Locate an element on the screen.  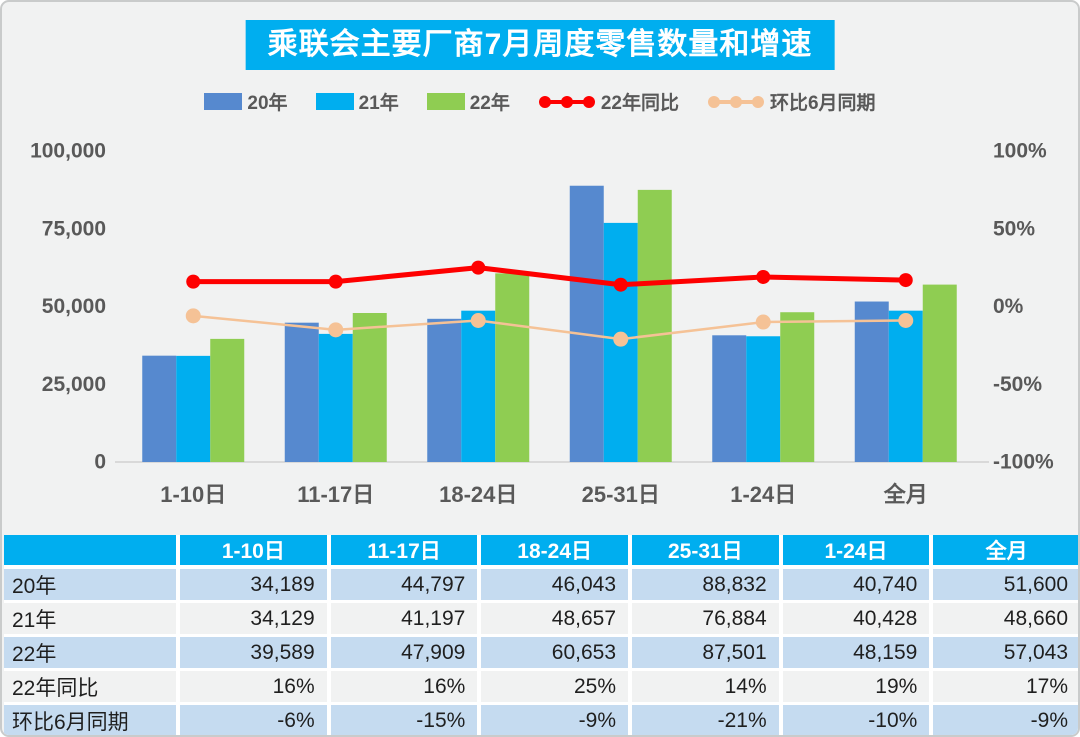
marker-环比6月同期-1-10日 is located at coordinates (193, 316).